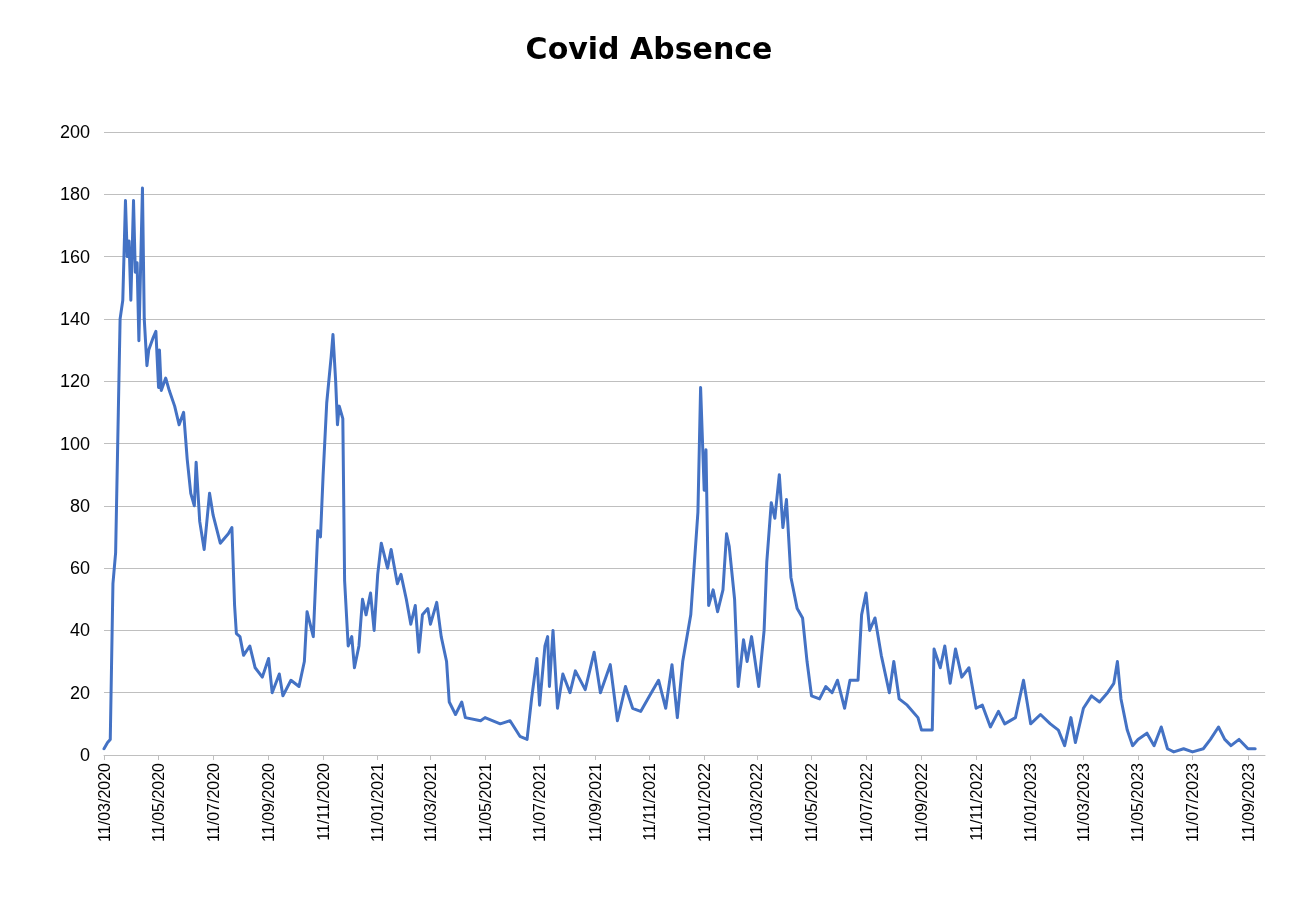 This screenshot has width=1298, height=919. Describe the element at coordinates (704, 802) in the screenshot. I see `x-tick-label: 11/01/2022` at that location.